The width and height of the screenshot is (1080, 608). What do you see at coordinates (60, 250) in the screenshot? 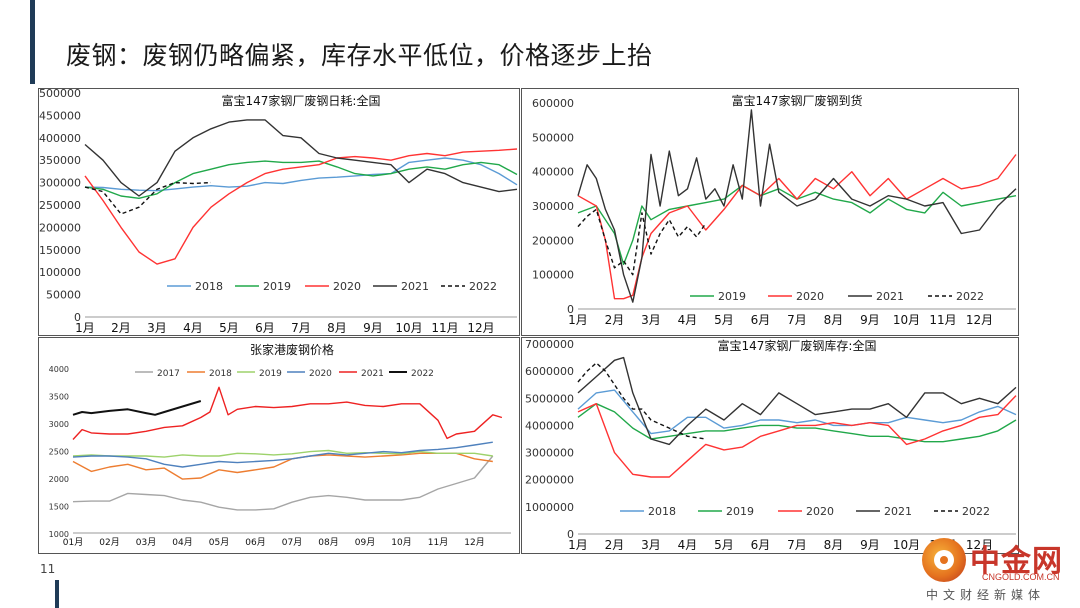
I see `y-tick-label: 150000` at bounding box center [60, 250].